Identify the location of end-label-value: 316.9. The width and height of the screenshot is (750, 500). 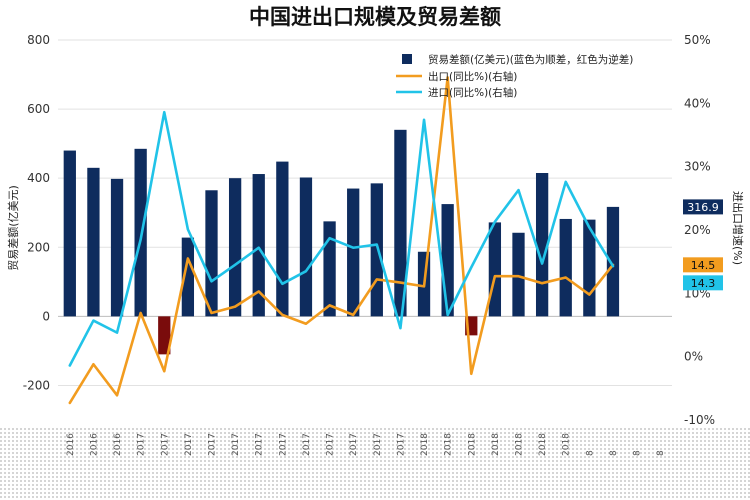
(703, 207).